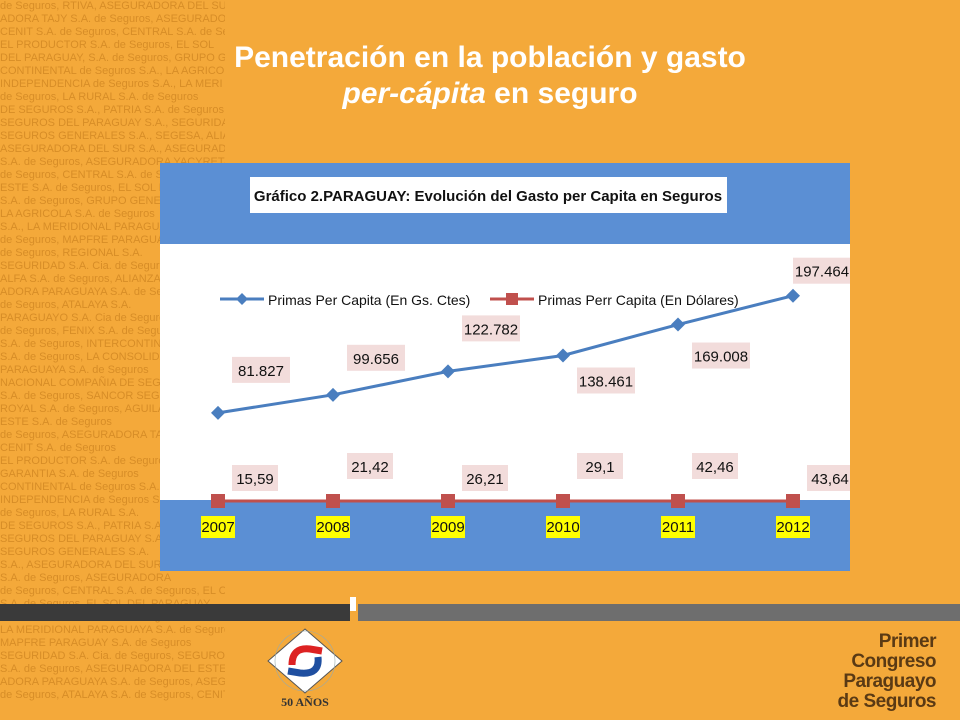 The width and height of the screenshot is (960, 720). I want to click on background-text-line: de Seguros, LA RURAL S.A. de Seguros, so click(99, 97).